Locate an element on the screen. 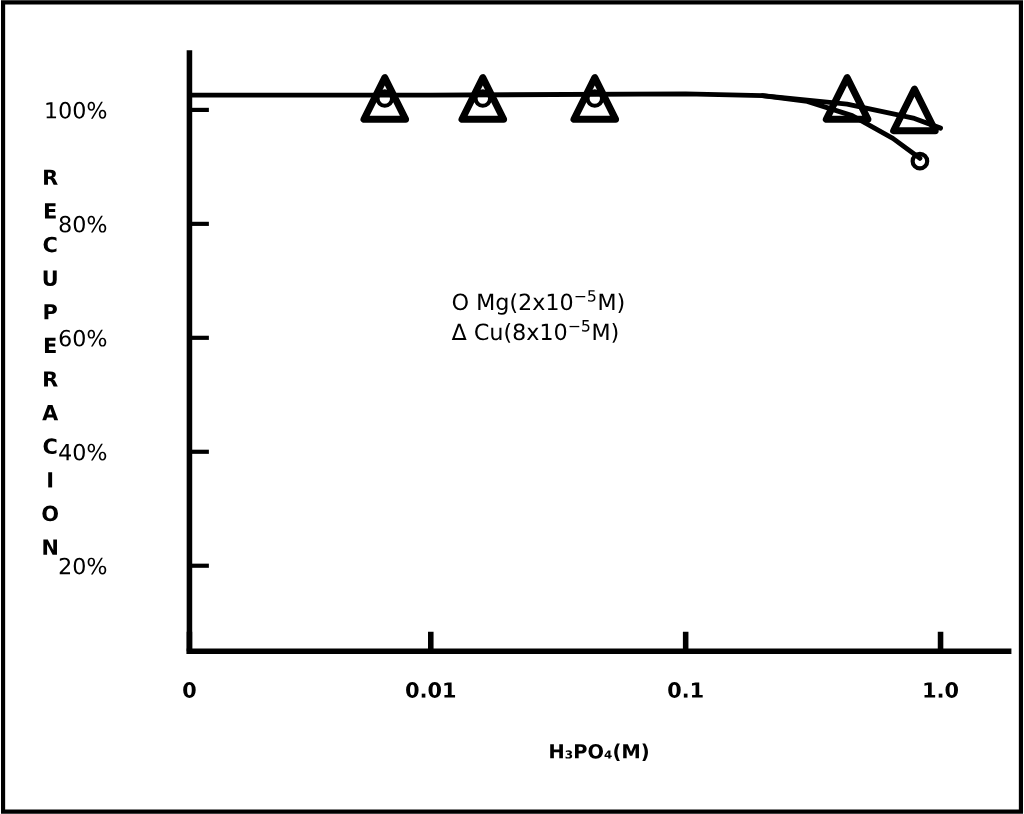 This screenshot has width=1024, height=814. y-tick-label: 60% is located at coordinates (83, 338).